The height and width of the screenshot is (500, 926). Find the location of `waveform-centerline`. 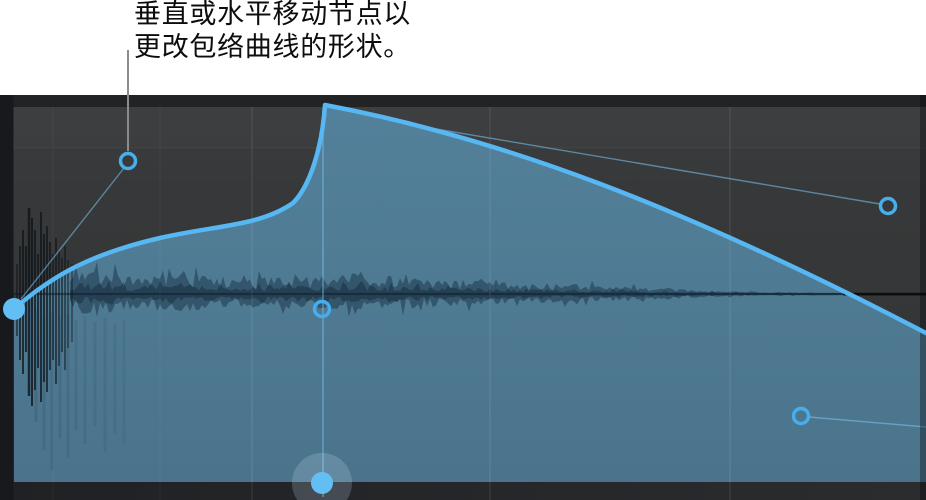

waveform-centerline is located at coordinates (428, 294).